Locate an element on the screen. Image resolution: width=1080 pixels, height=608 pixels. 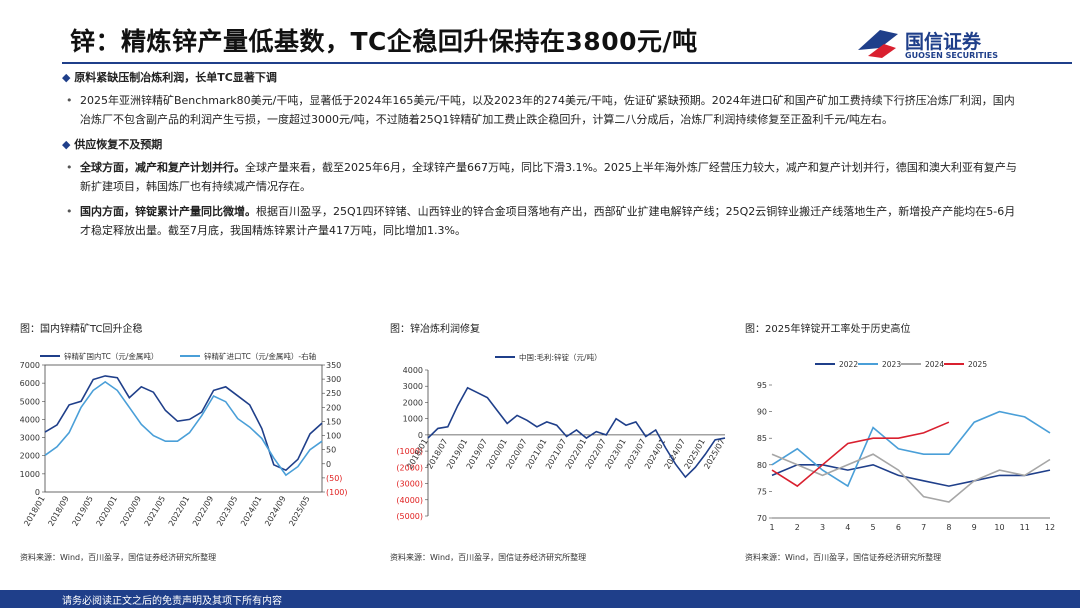
legend-label: 中国:毛利:锌锭（元/吨） is located at coordinates (560, 357).